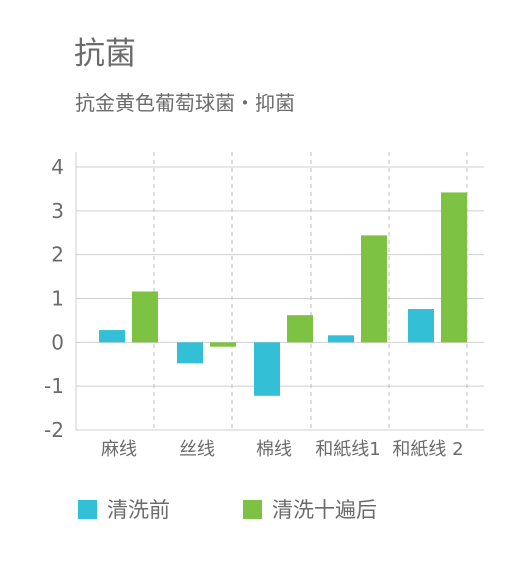 This screenshot has height=566, width=522. What do you see at coordinates (57, 255) in the screenshot?
I see `y-tick-label: 2` at bounding box center [57, 255].